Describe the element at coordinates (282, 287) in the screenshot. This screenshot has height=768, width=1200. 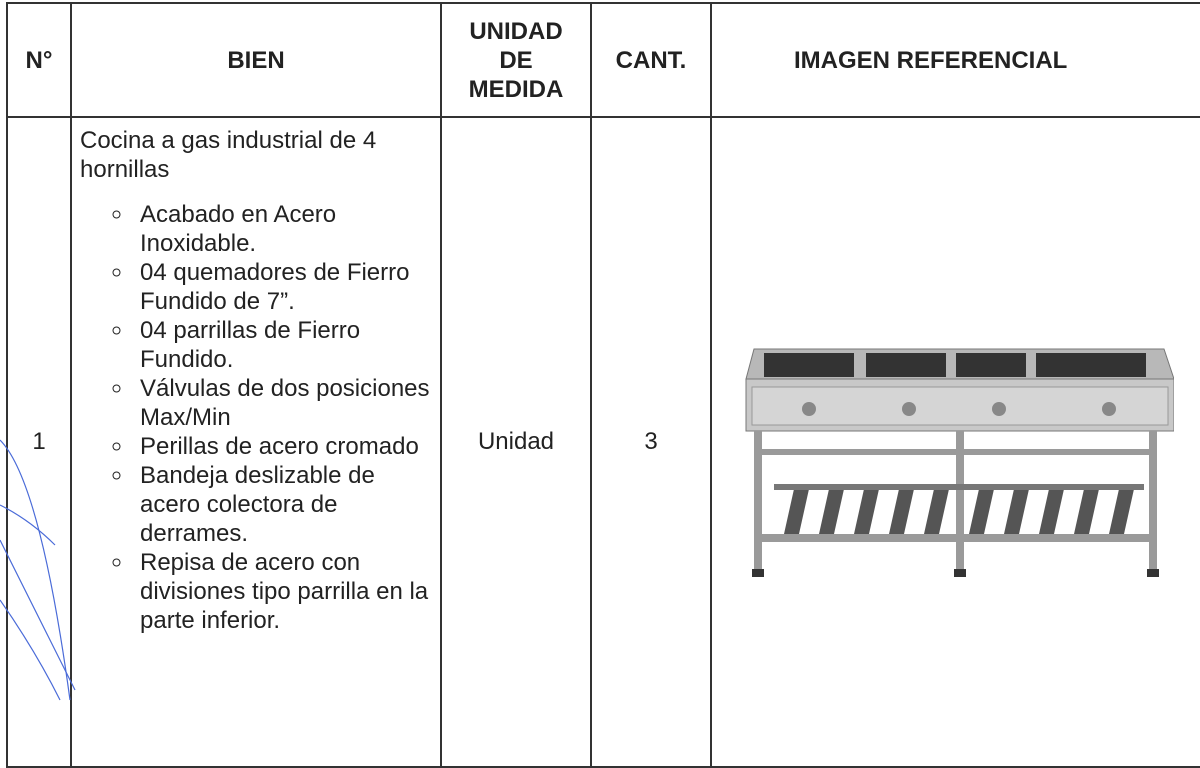
I see `feature-item: 04 quemadores de Fierro Fundido de 7”.` at that location.